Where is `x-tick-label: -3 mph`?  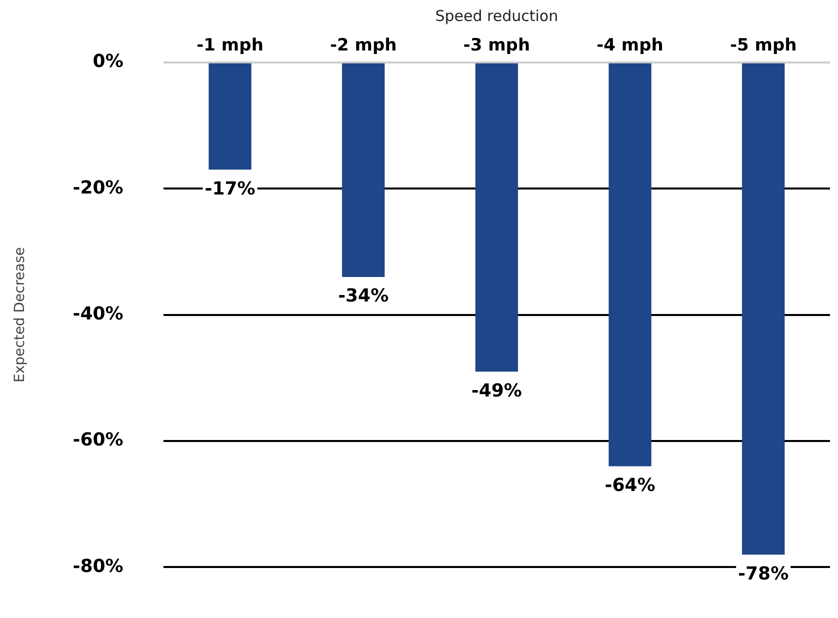
x-tick-label: -3 mph is located at coordinates (496, 46).